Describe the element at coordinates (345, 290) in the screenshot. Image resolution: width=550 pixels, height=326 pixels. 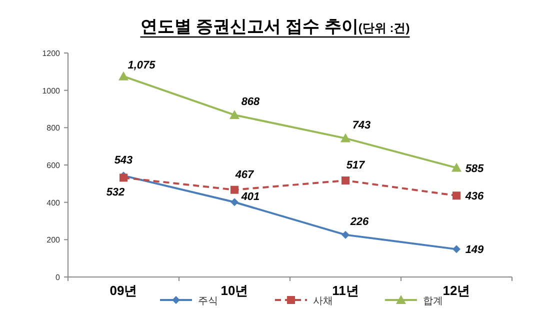
I see `x-tick-label: 11년` at that location.